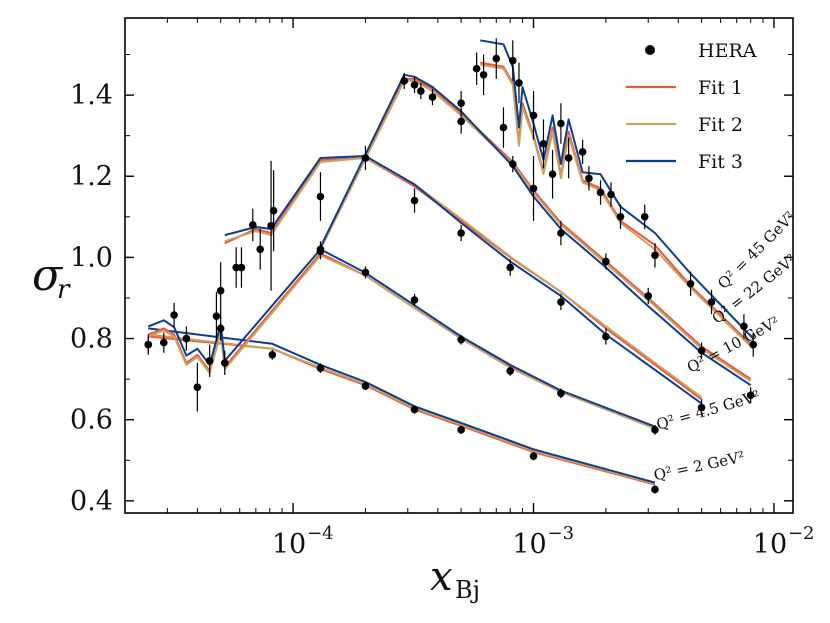 The image size is (830, 623). Describe the element at coordinates (699, 466) in the screenshot. I see `curve-label-group-1: Q² = 2 GeV²` at that location.